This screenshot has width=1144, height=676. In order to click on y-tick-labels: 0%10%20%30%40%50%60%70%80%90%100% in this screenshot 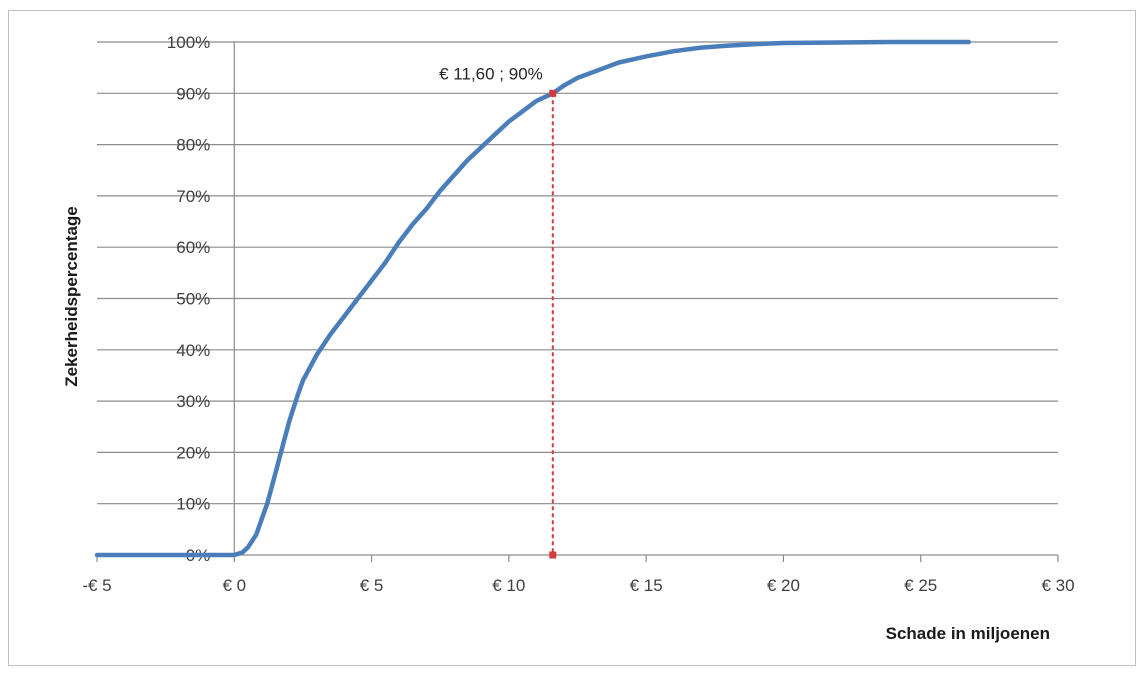, I will do `click(188, 299)`.